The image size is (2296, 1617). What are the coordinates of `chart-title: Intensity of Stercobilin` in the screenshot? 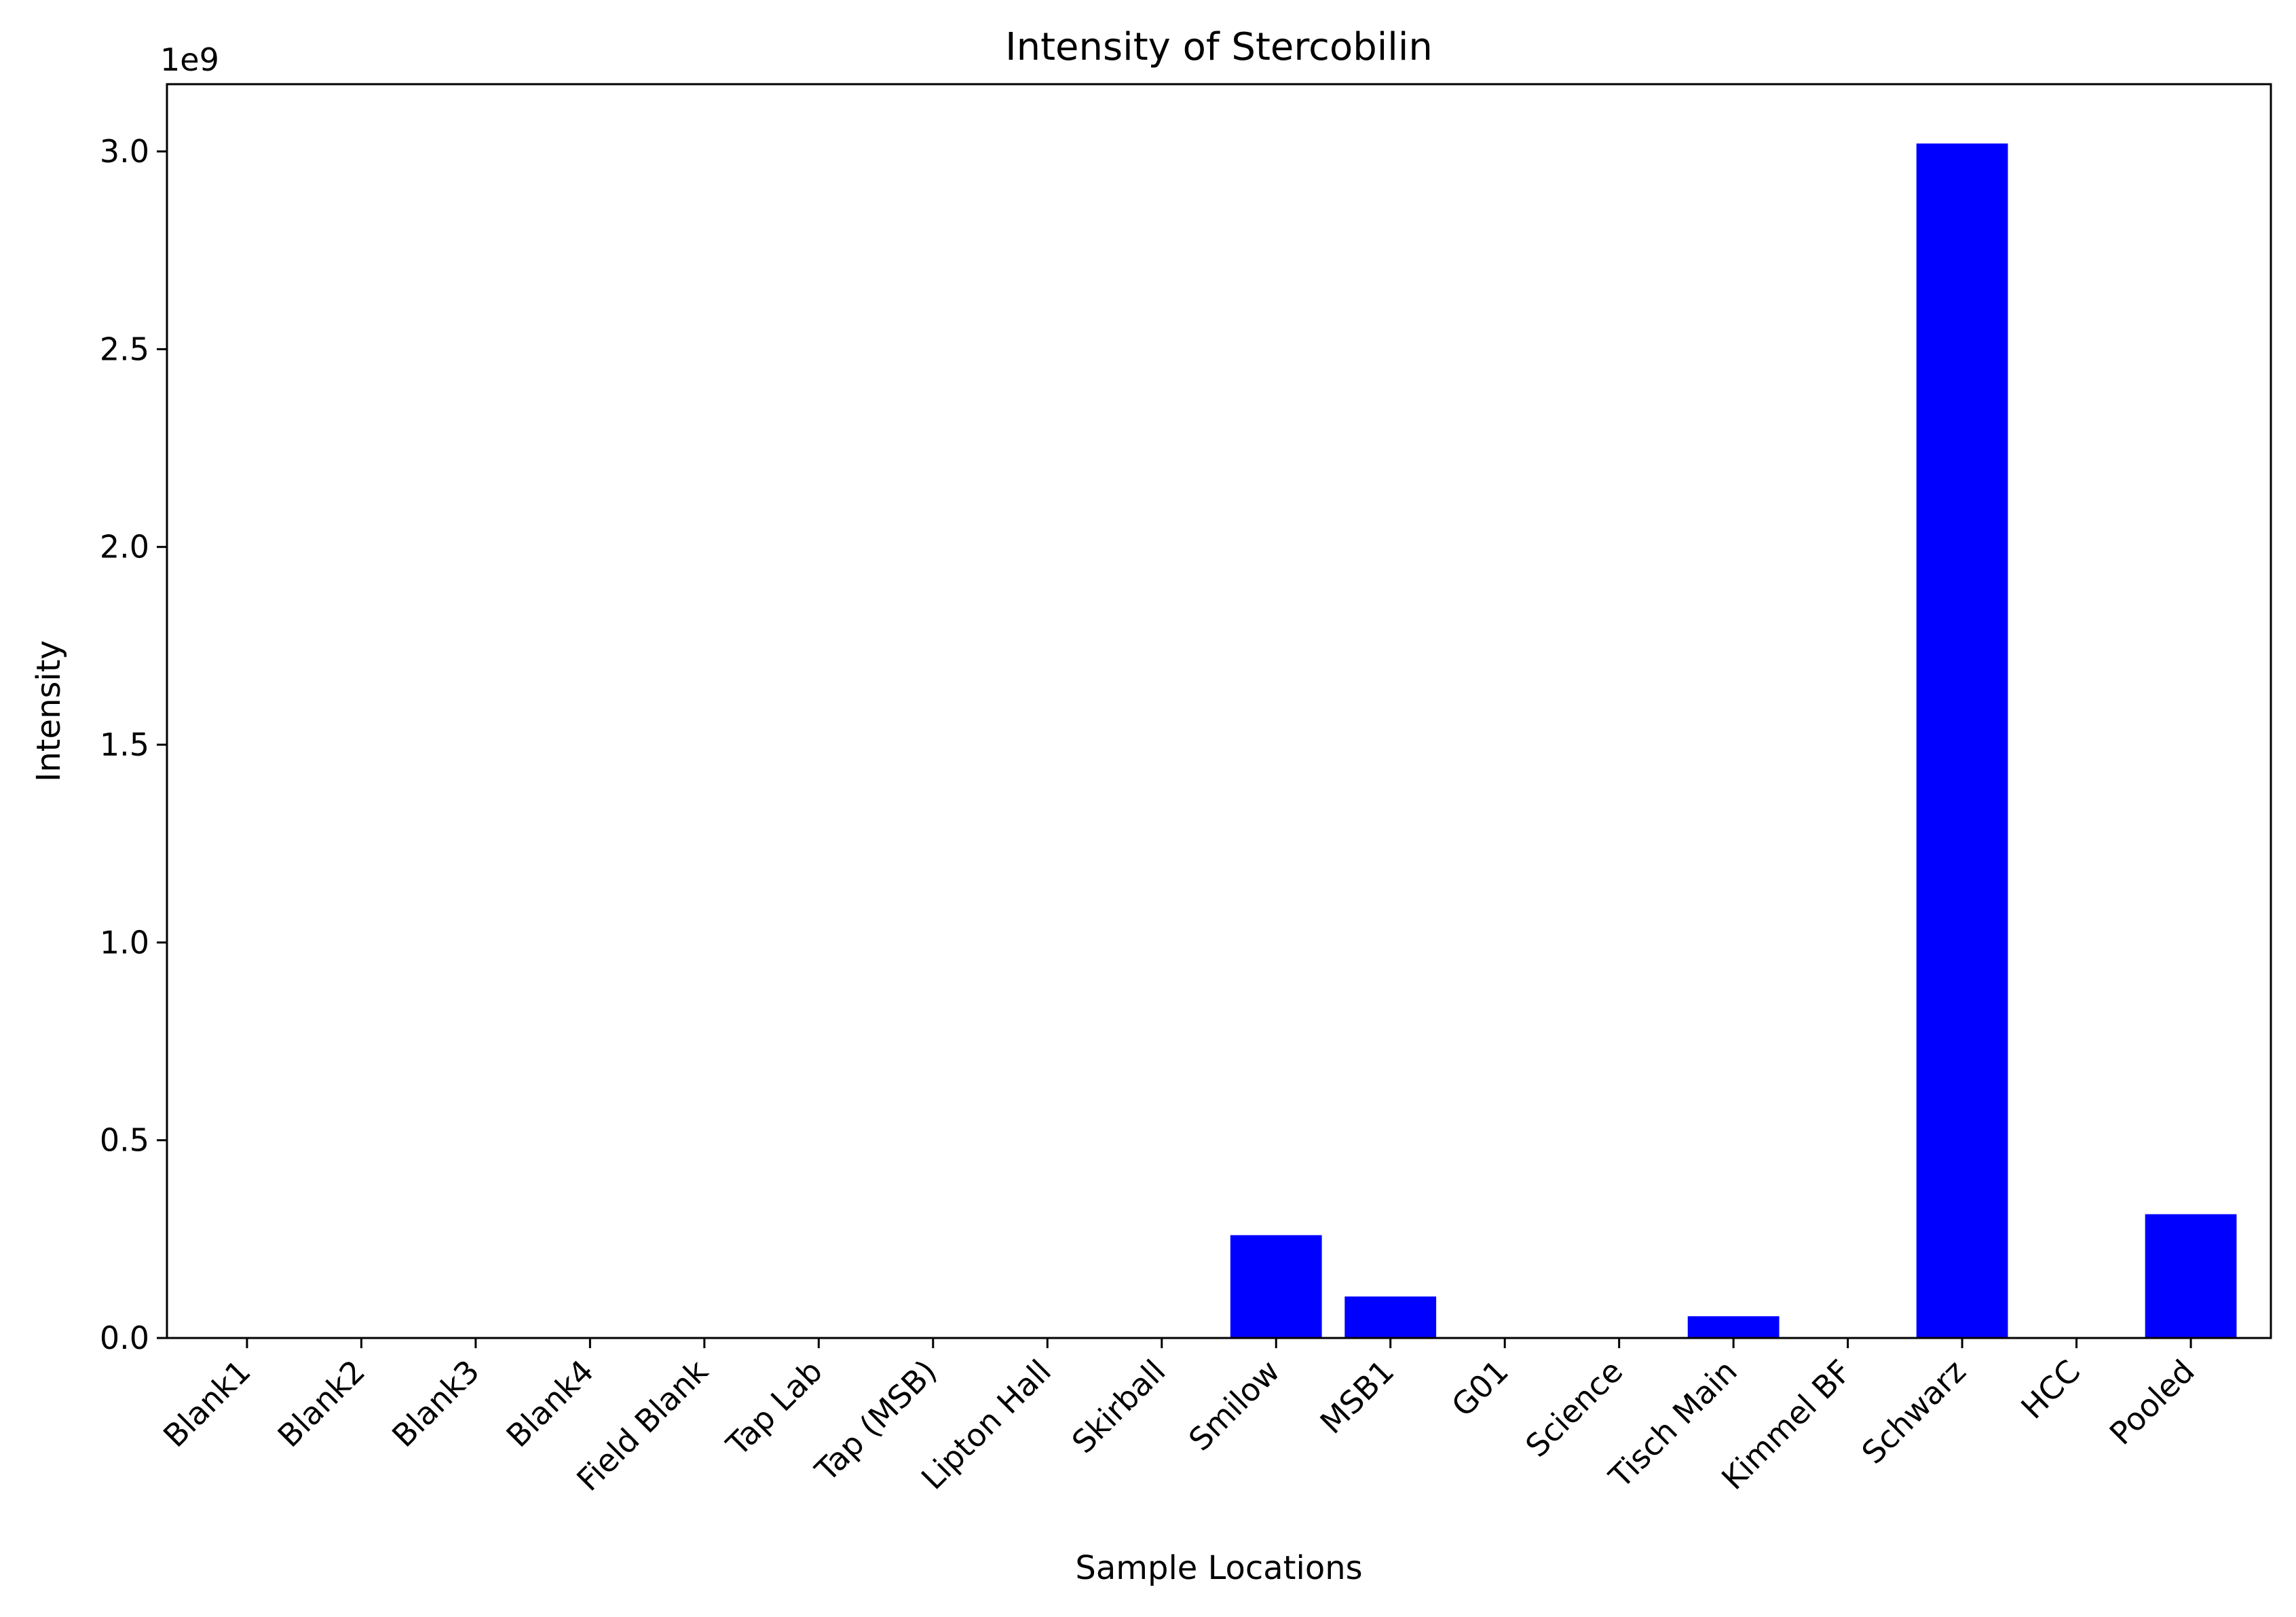 It's located at (1219, 47).